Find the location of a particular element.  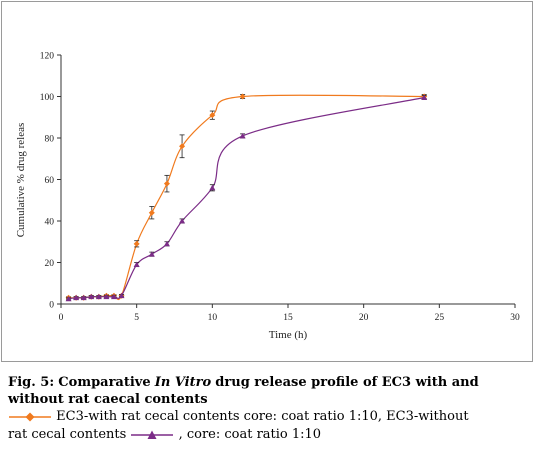

x-tick-label: 0 is located at coordinates (61, 318).